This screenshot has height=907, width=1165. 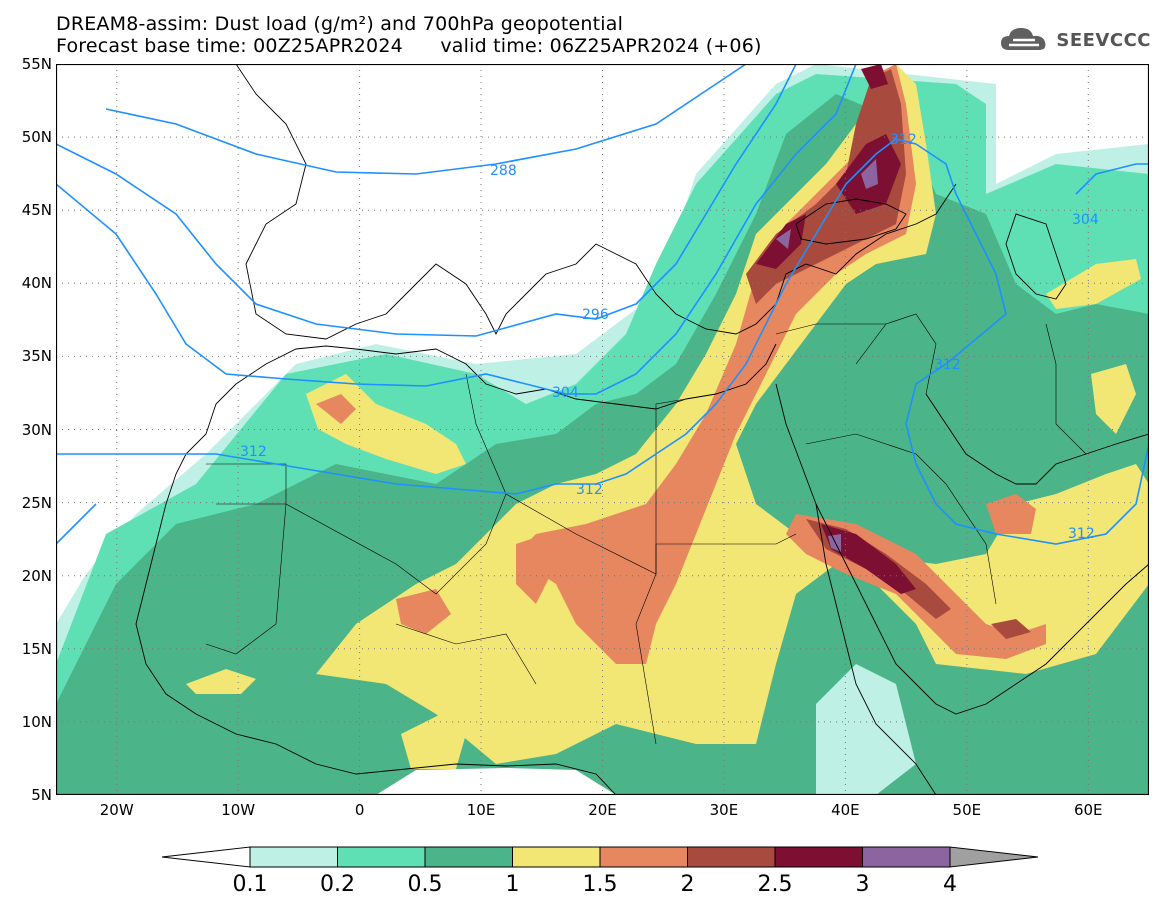 What do you see at coordinates (994, 857) in the screenshot?
I see `colorbar-max-triangle` at bounding box center [994, 857].